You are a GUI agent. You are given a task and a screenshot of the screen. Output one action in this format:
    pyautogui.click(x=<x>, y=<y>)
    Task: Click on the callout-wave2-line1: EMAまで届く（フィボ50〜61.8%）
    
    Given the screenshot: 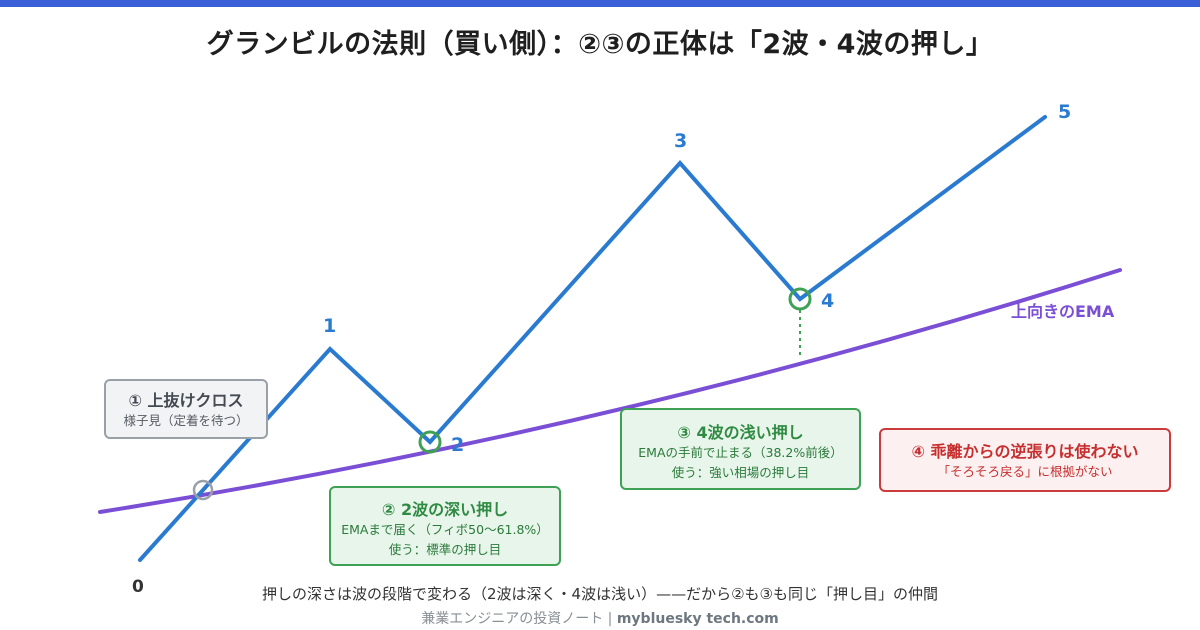 What is the action you would take?
    pyautogui.click(x=445, y=529)
    